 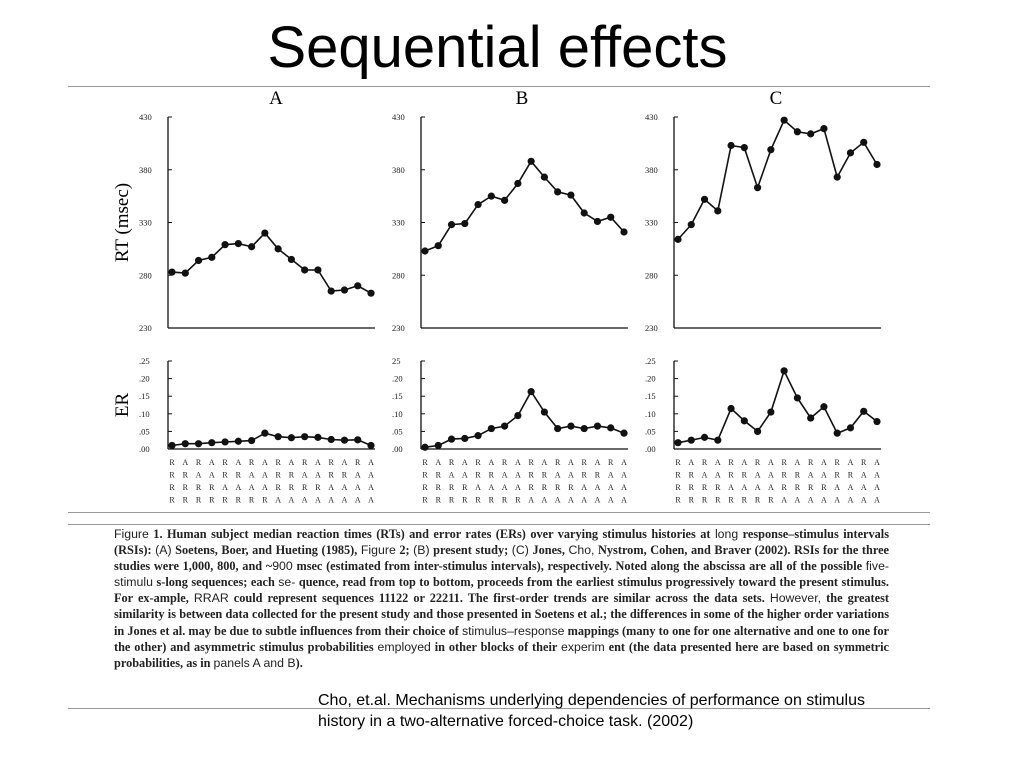 What do you see at coordinates (650, 361) in the screenshot?
I see `y-tick-label-c-er: .25` at bounding box center [650, 361].